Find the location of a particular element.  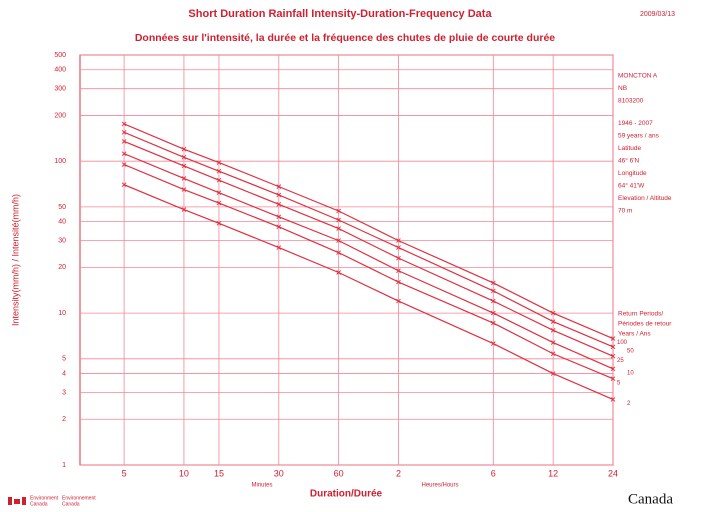

x-unit-minutes: Minutes is located at coordinates (261, 486).